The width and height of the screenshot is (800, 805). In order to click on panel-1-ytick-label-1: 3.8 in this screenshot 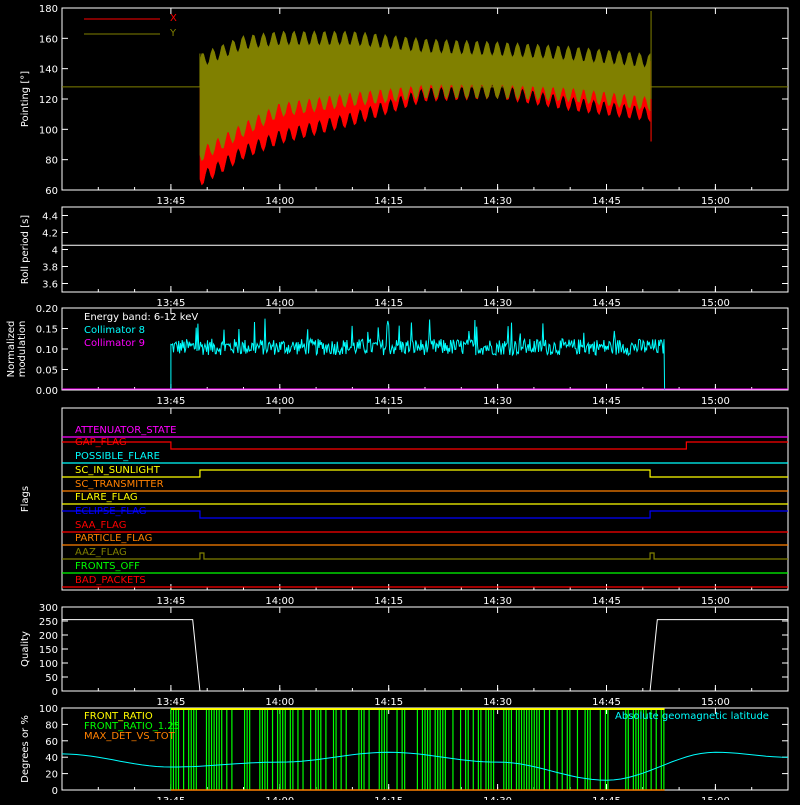, I will do `click(50, 268)`.